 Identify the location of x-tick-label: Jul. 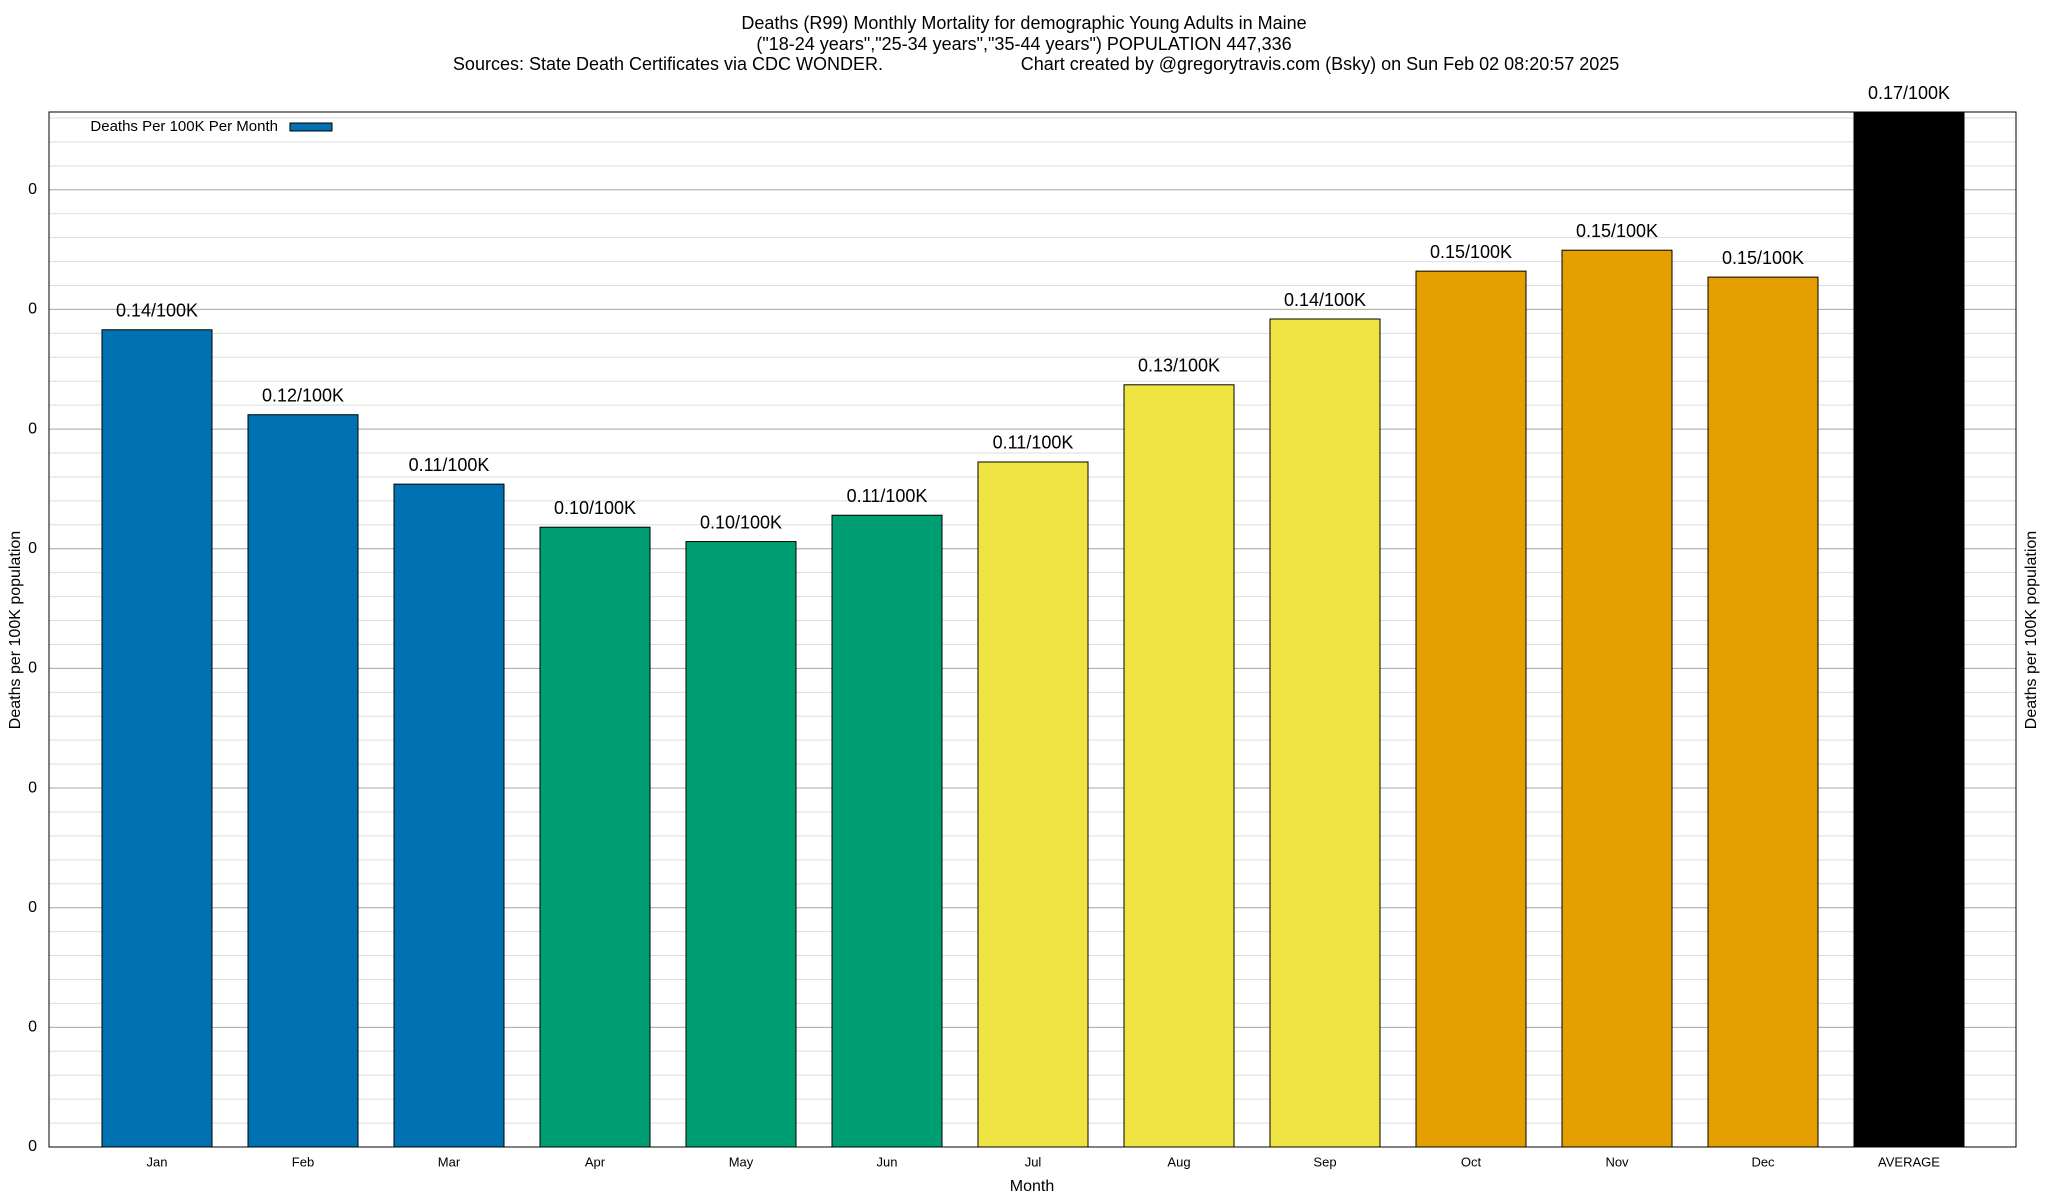
(1033, 1161).